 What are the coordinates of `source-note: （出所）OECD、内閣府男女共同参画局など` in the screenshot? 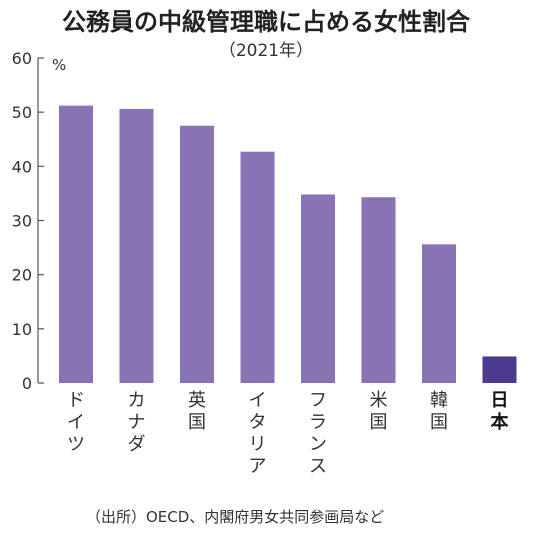 It's located at (235, 517).